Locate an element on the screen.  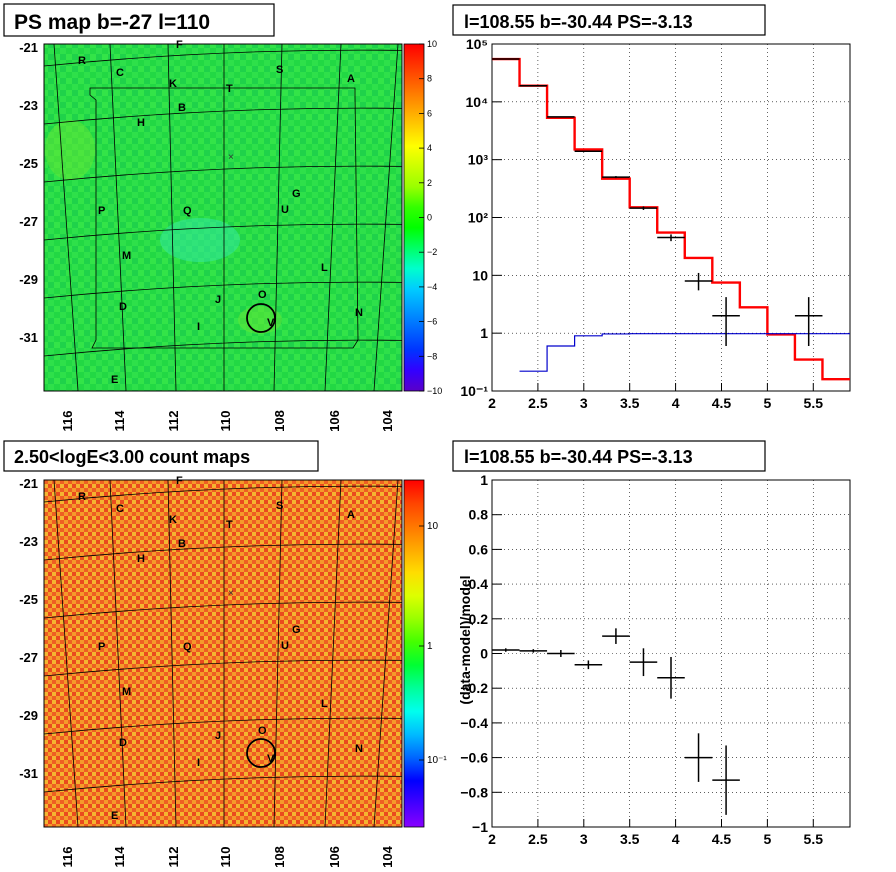
y-tick-label: -27 is located at coordinates (28, 657).